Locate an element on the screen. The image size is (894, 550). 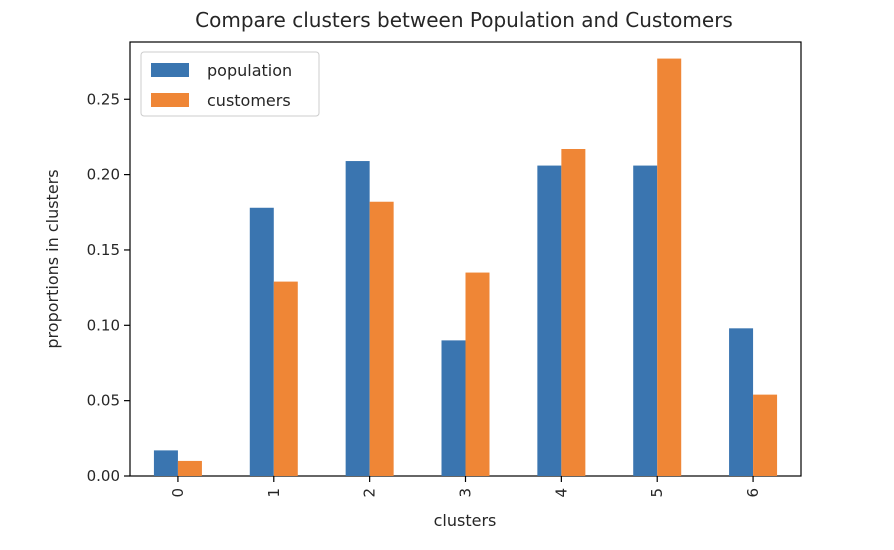
legend-swatch-customers is located at coordinates (170, 100).